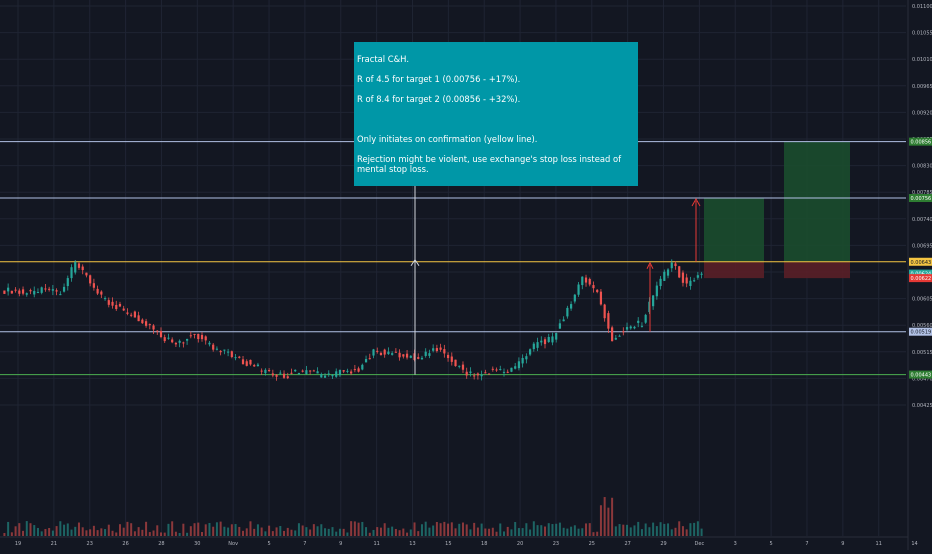  I want to click on x-tick-label: 14, so click(914, 544).